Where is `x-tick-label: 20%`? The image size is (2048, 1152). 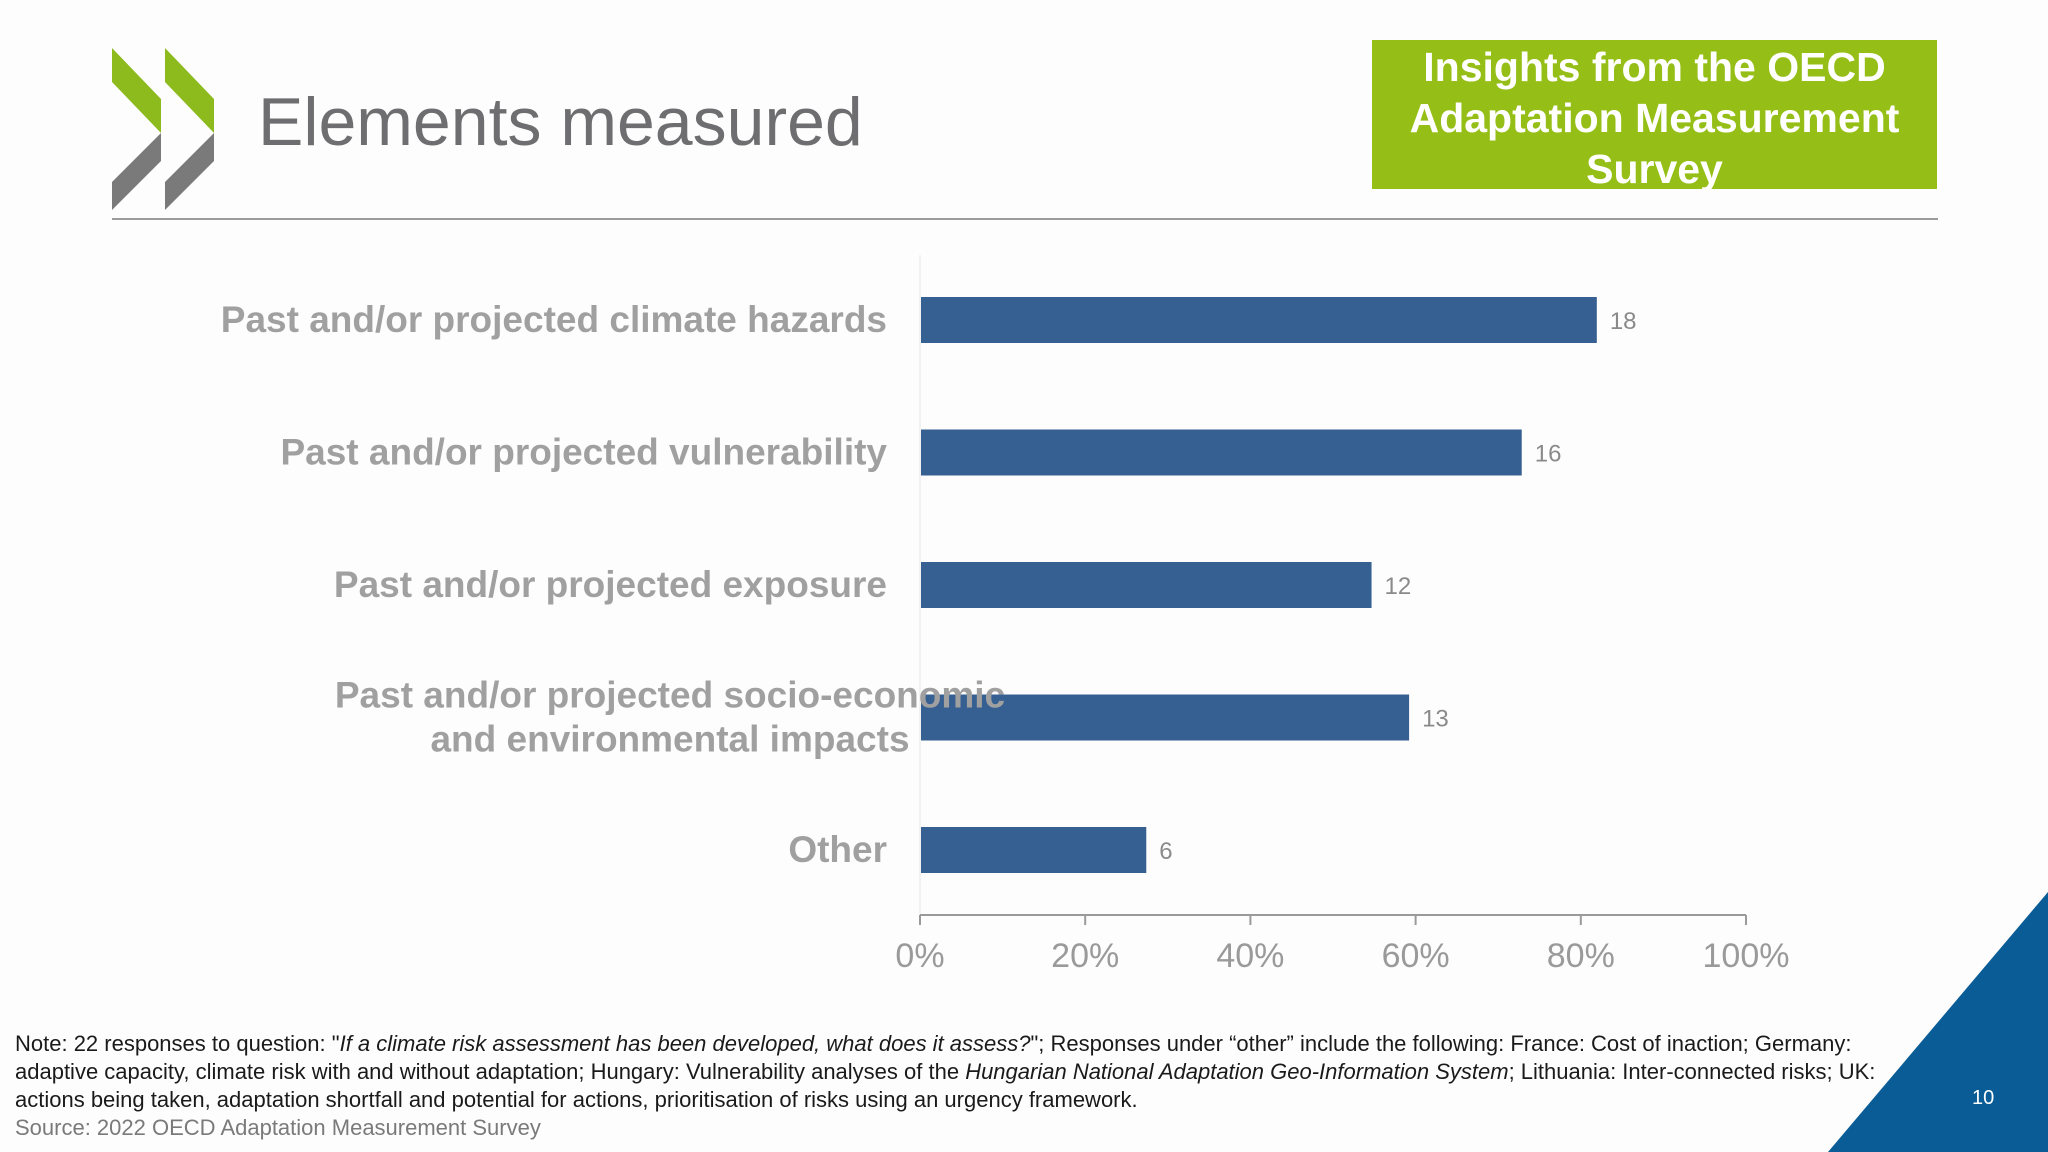
x-tick-label: 20% is located at coordinates (1085, 956).